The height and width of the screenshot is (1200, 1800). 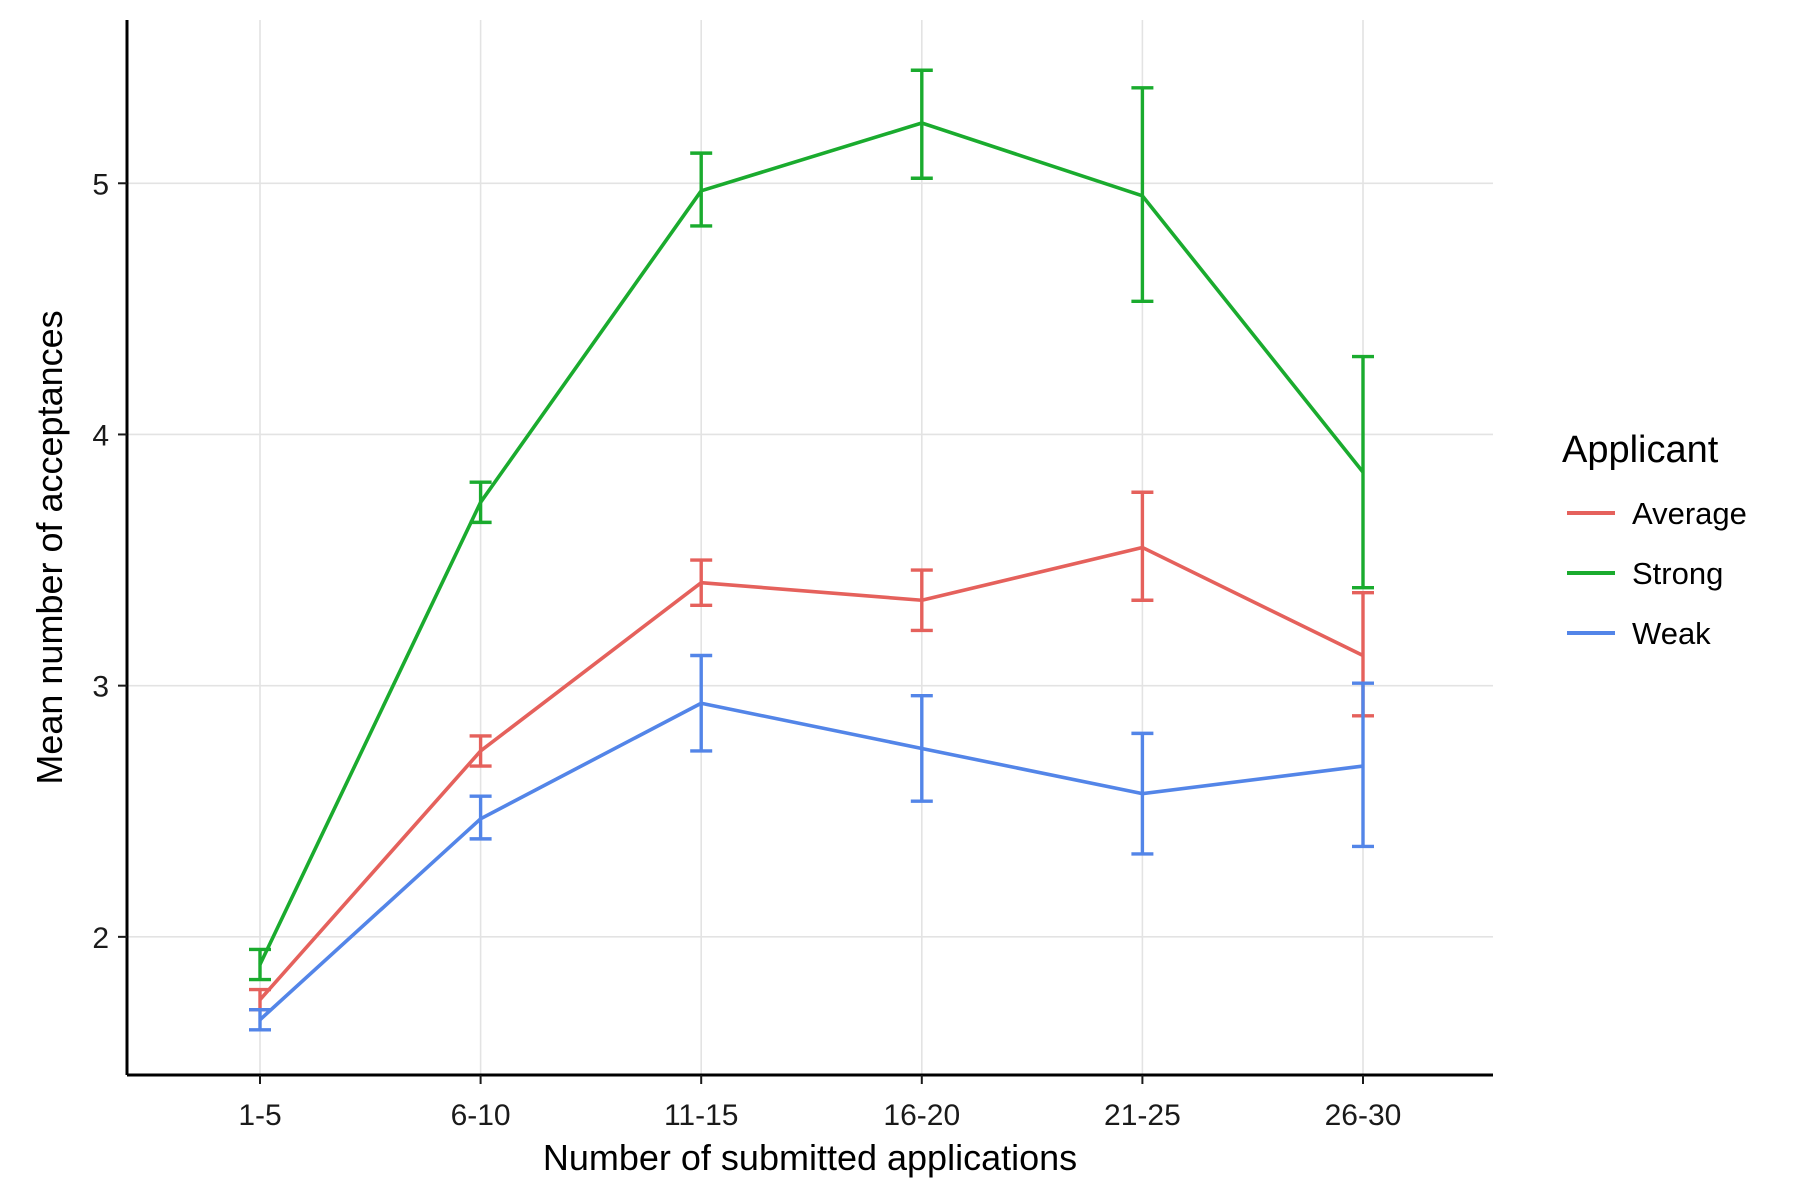 What do you see at coordinates (1363, 472) in the screenshot?
I see `error-bar-strong` at bounding box center [1363, 472].